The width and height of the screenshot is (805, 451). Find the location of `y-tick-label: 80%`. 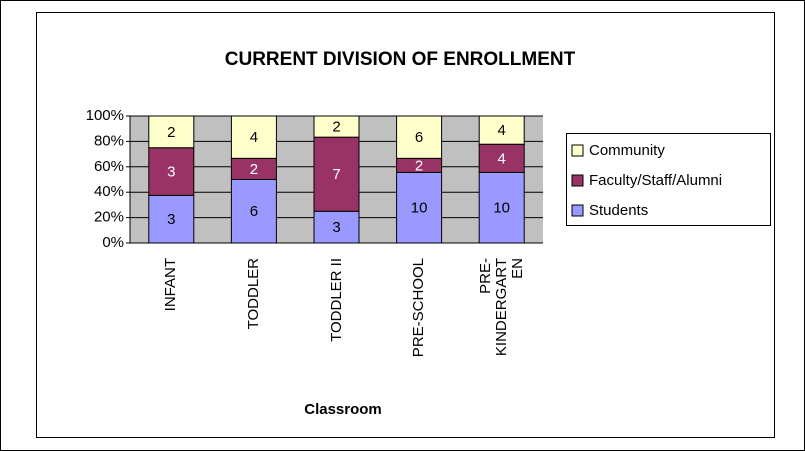

y-tick-label: 80% is located at coordinates (109, 140).